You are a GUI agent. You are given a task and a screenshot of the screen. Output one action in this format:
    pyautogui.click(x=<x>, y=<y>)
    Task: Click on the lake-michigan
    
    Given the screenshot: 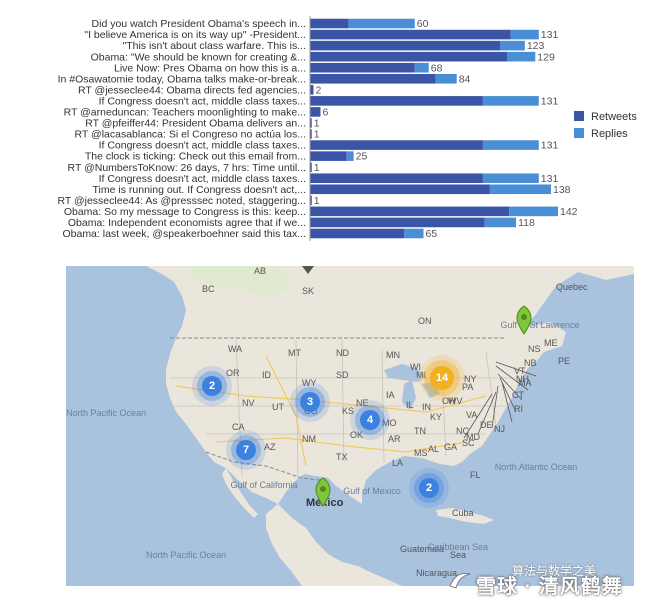 What is the action you would take?
    pyautogui.click(x=409, y=395)
    